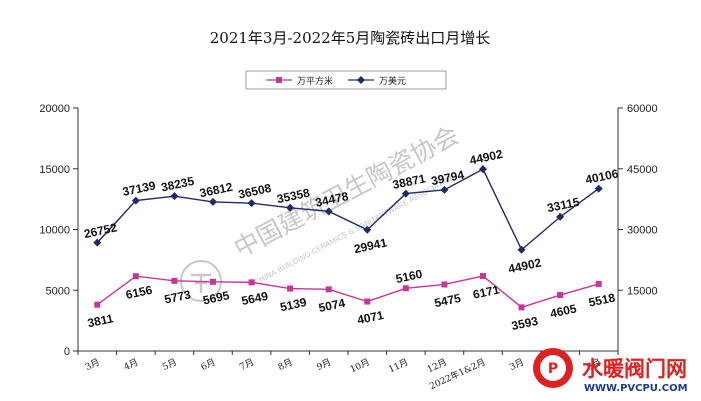 The height and width of the screenshot is (401, 701). I want to click on series-2-data-label: 36812, so click(216, 190).